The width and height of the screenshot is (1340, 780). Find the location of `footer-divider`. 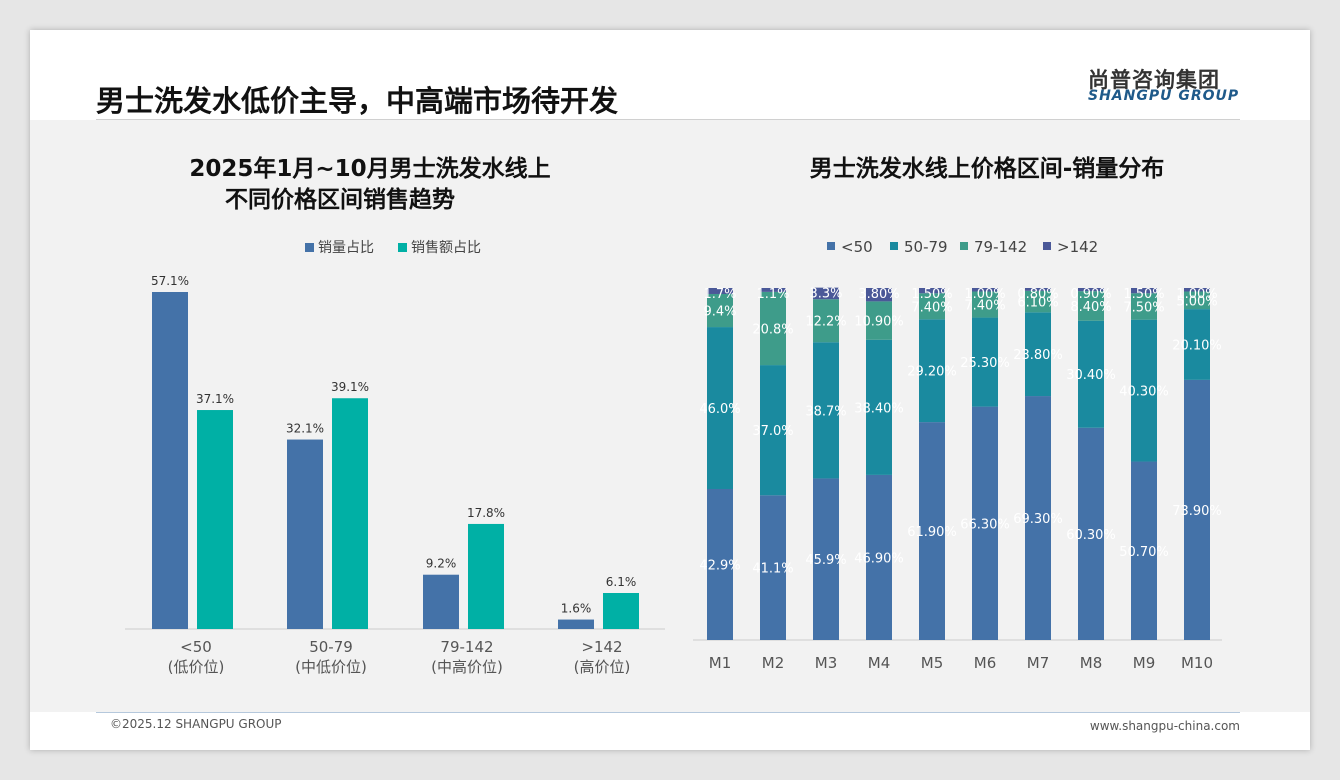

footer-divider is located at coordinates (668, 712).